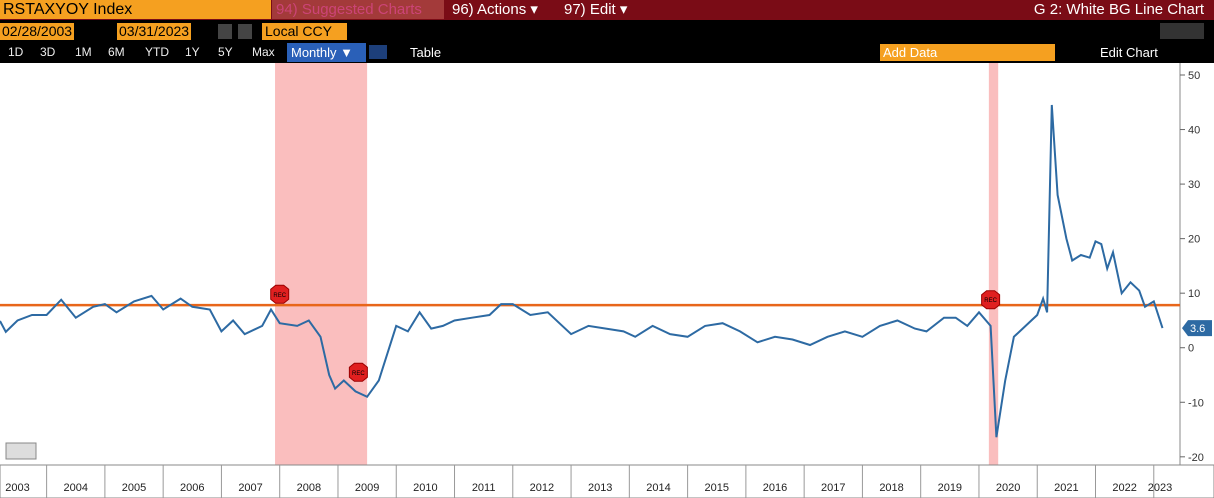 This screenshot has width=1214, height=498. What do you see at coordinates (1194, 76) in the screenshot?
I see `y-tick-label: 50` at bounding box center [1194, 76].